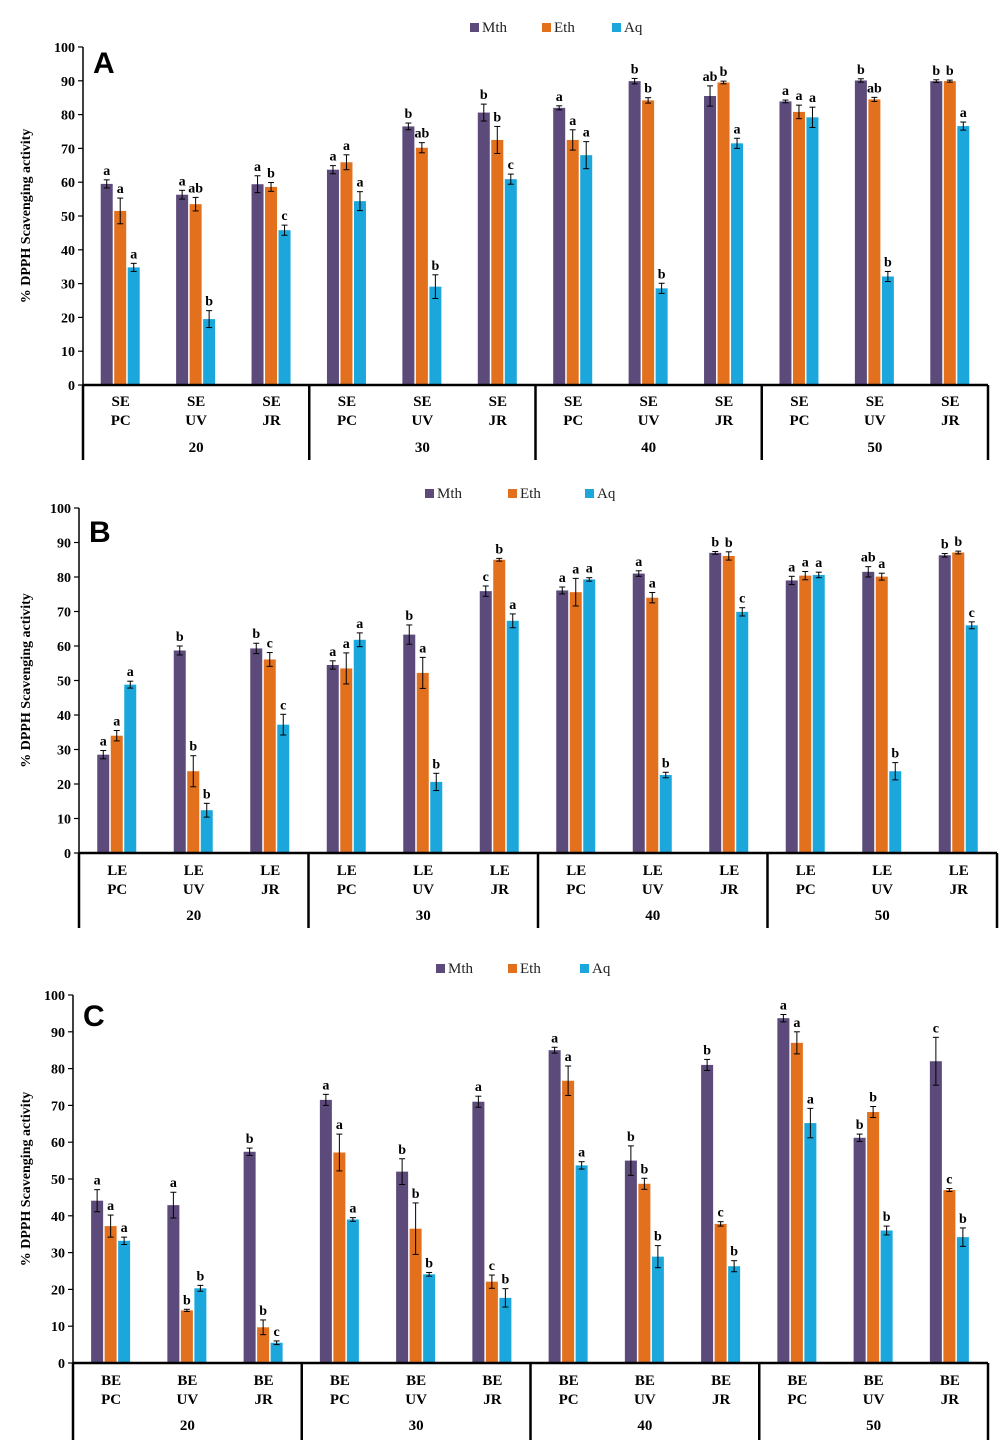 The width and height of the screenshot is (1005, 1452). I want to click on y-tick-label: 50, so click(68, 217).